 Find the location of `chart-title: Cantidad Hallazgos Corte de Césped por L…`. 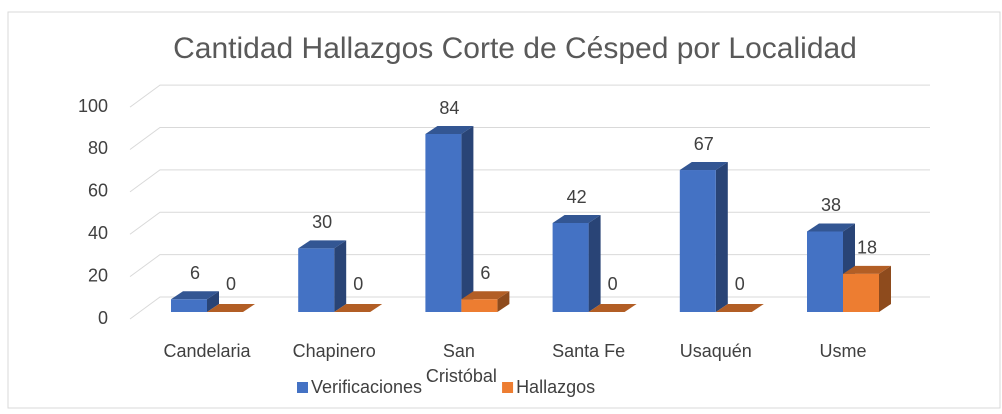

chart-title: Cantidad Hallazgos Corte de Césped por L… is located at coordinates (515, 48).